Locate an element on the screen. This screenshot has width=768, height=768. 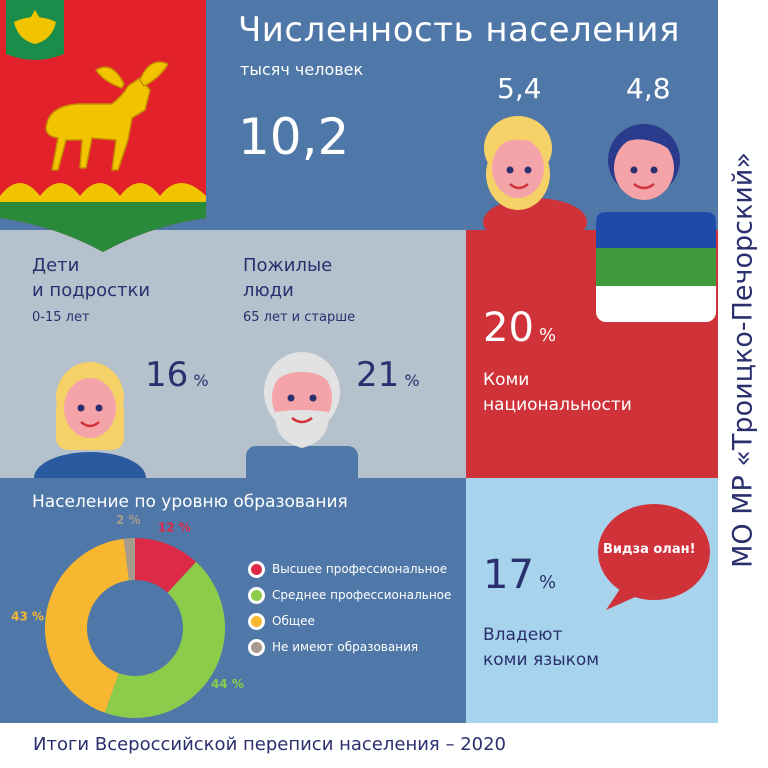
legend-item-higher: Высшее профессиональное is located at coordinates (347, 569).